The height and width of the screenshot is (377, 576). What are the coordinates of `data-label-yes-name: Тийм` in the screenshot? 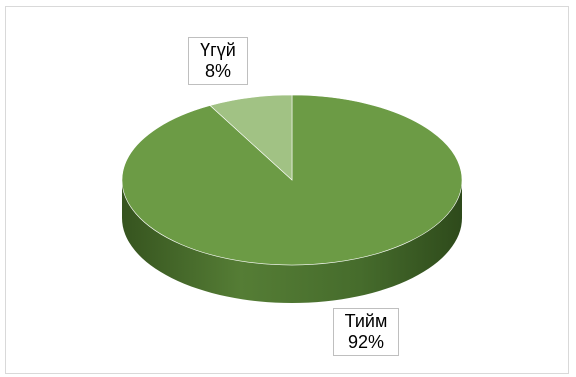 It's located at (366, 321).